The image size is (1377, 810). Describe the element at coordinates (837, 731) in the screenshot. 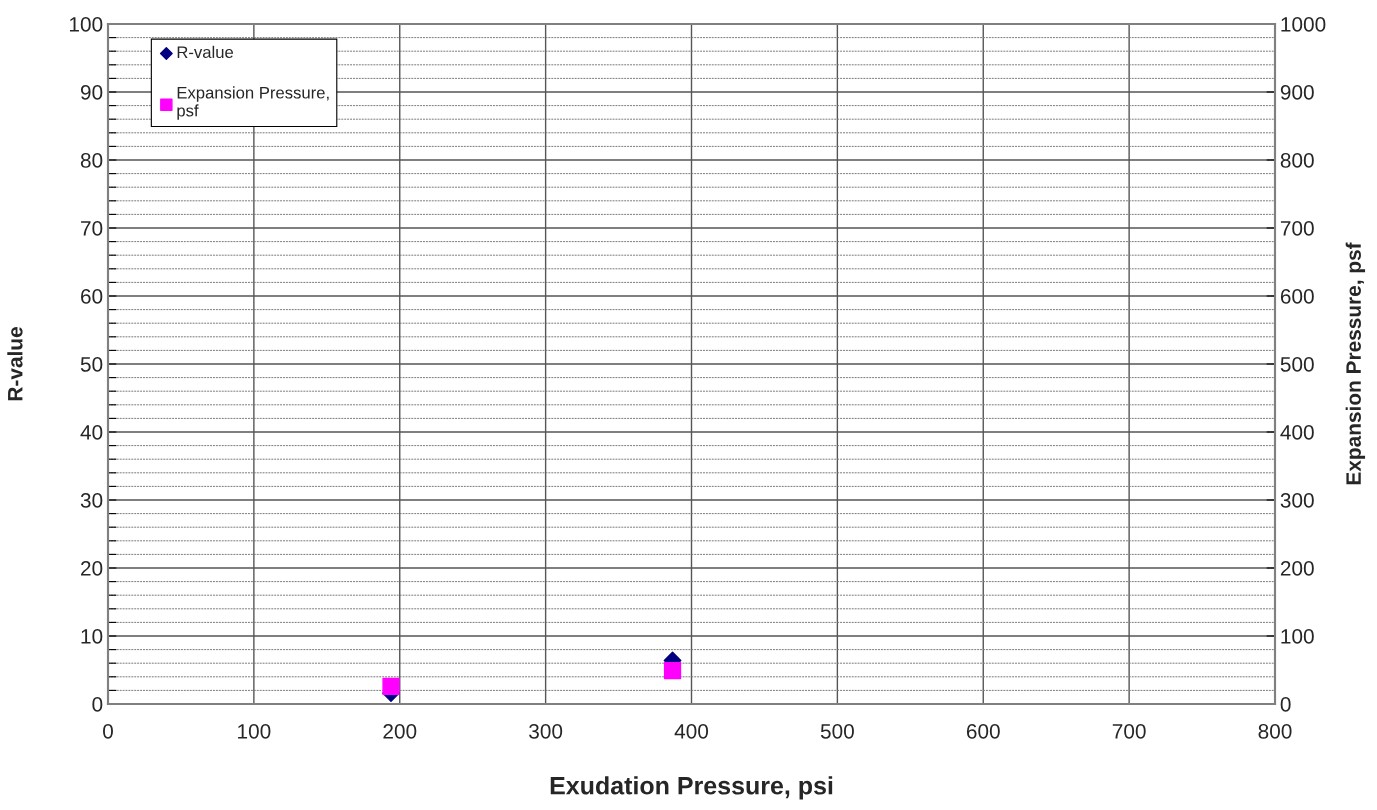

I see `x-tick-label: 500` at that location.